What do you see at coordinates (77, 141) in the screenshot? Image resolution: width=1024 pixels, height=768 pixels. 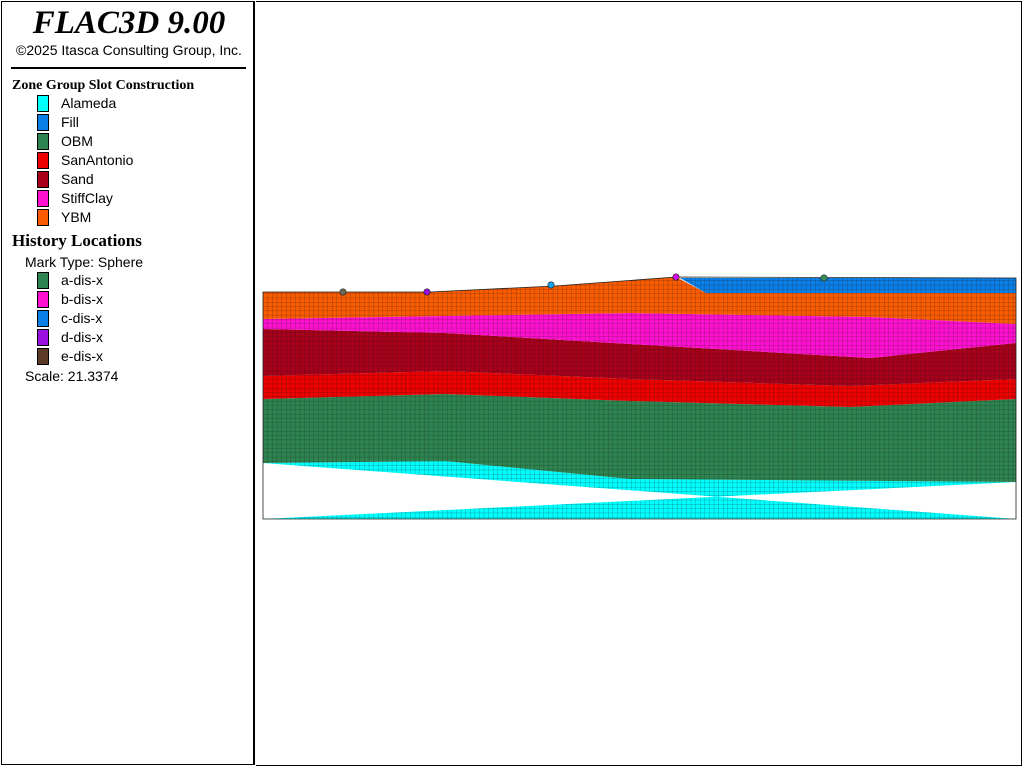 I see `zone-group-label: OBM` at bounding box center [77, 141].